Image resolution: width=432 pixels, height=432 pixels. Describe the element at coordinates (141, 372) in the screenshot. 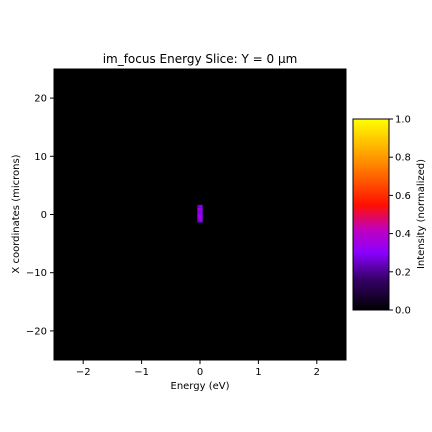

I see `x-tick-label: −1` at that location.